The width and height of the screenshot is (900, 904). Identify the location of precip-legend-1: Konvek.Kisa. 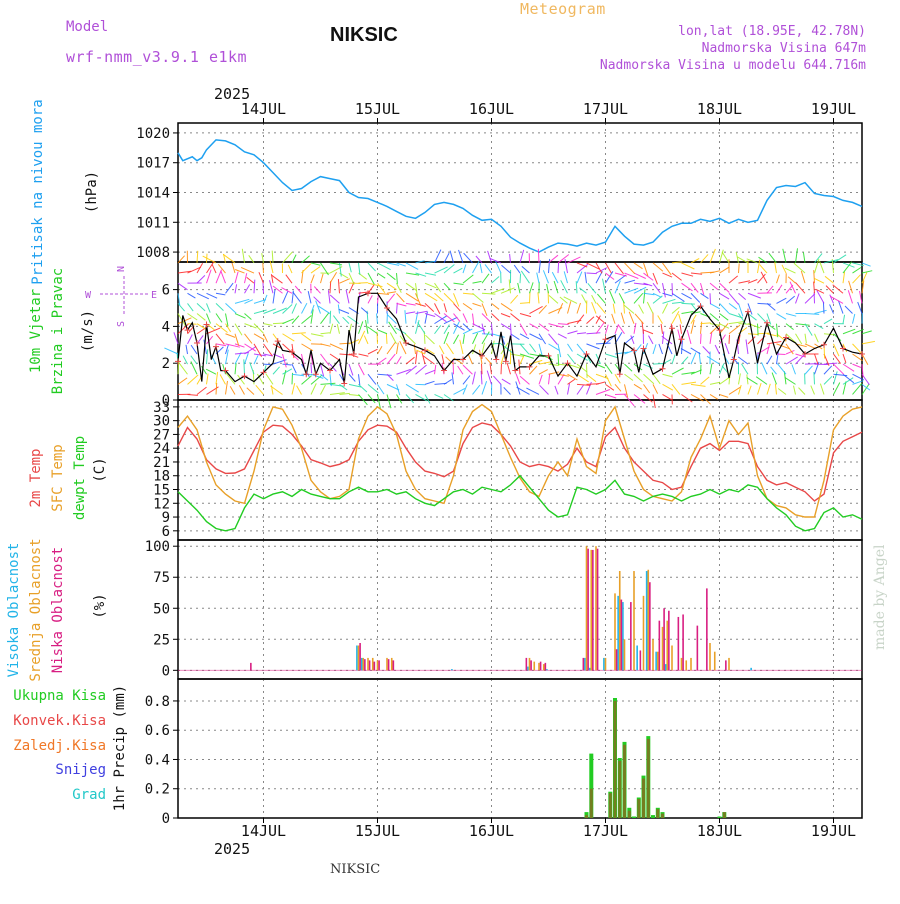
(59, 721).